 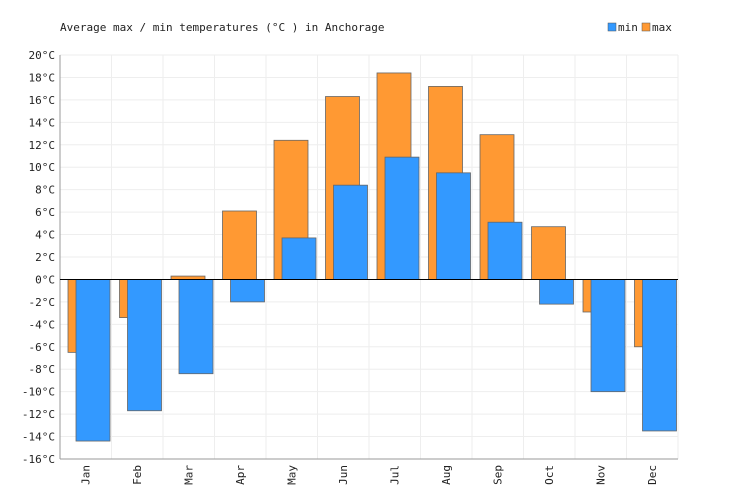 What do you see at coordinates (45, 257) in the screenshot?
I see `y-tick-label: 2°C` at bounding box center [45, 257].